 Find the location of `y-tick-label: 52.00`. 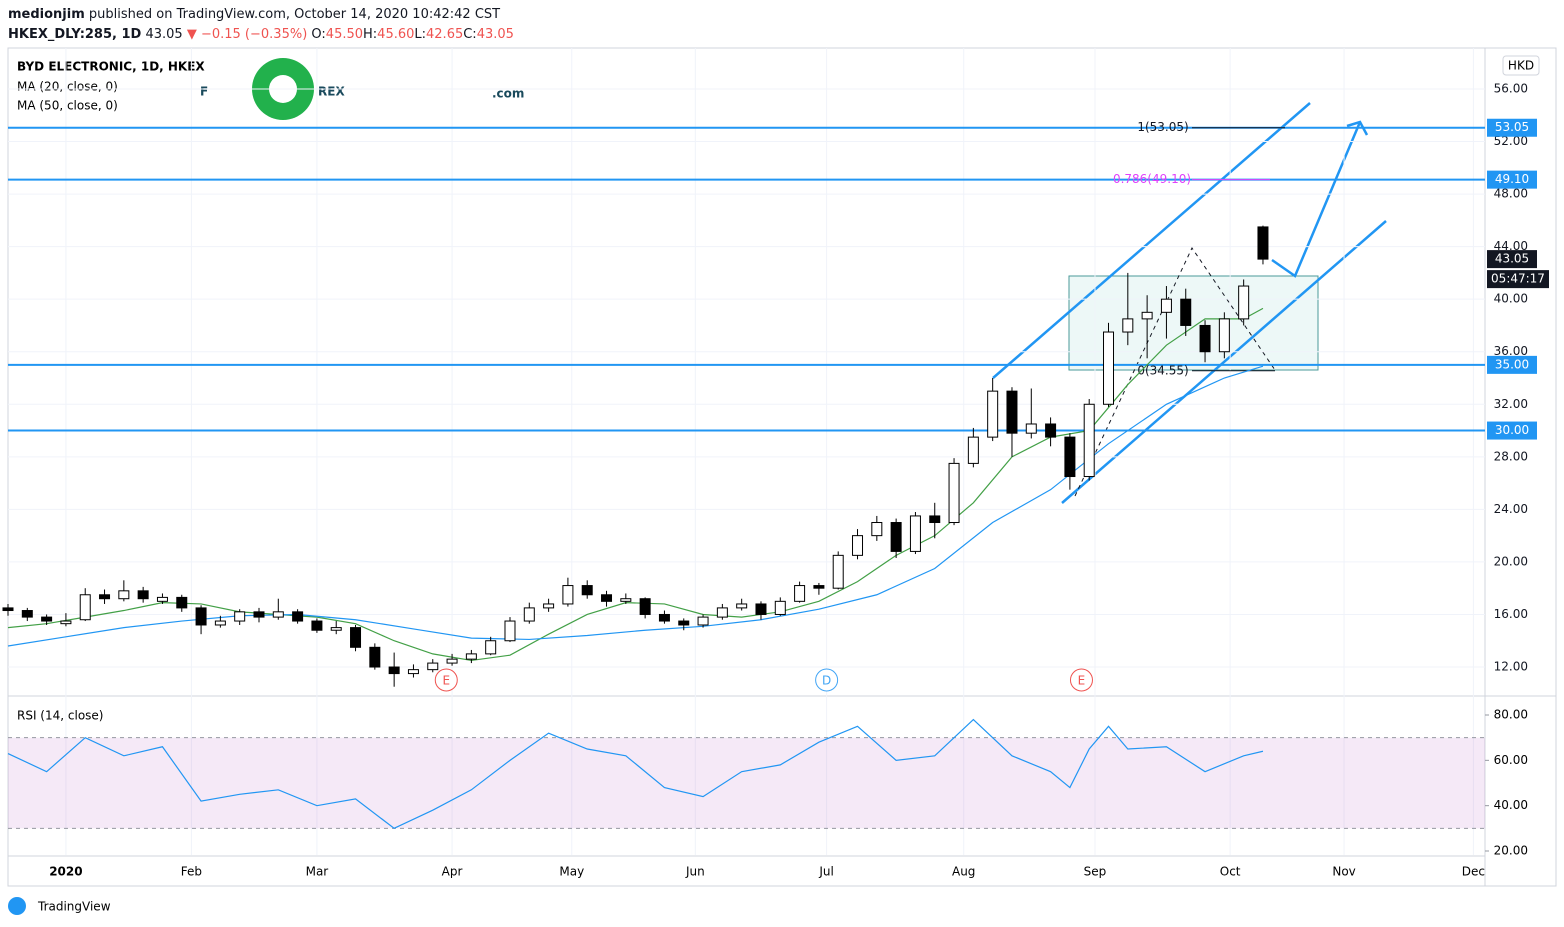

y-tick-label: 52.00 is located at coordinates (1511, 141).